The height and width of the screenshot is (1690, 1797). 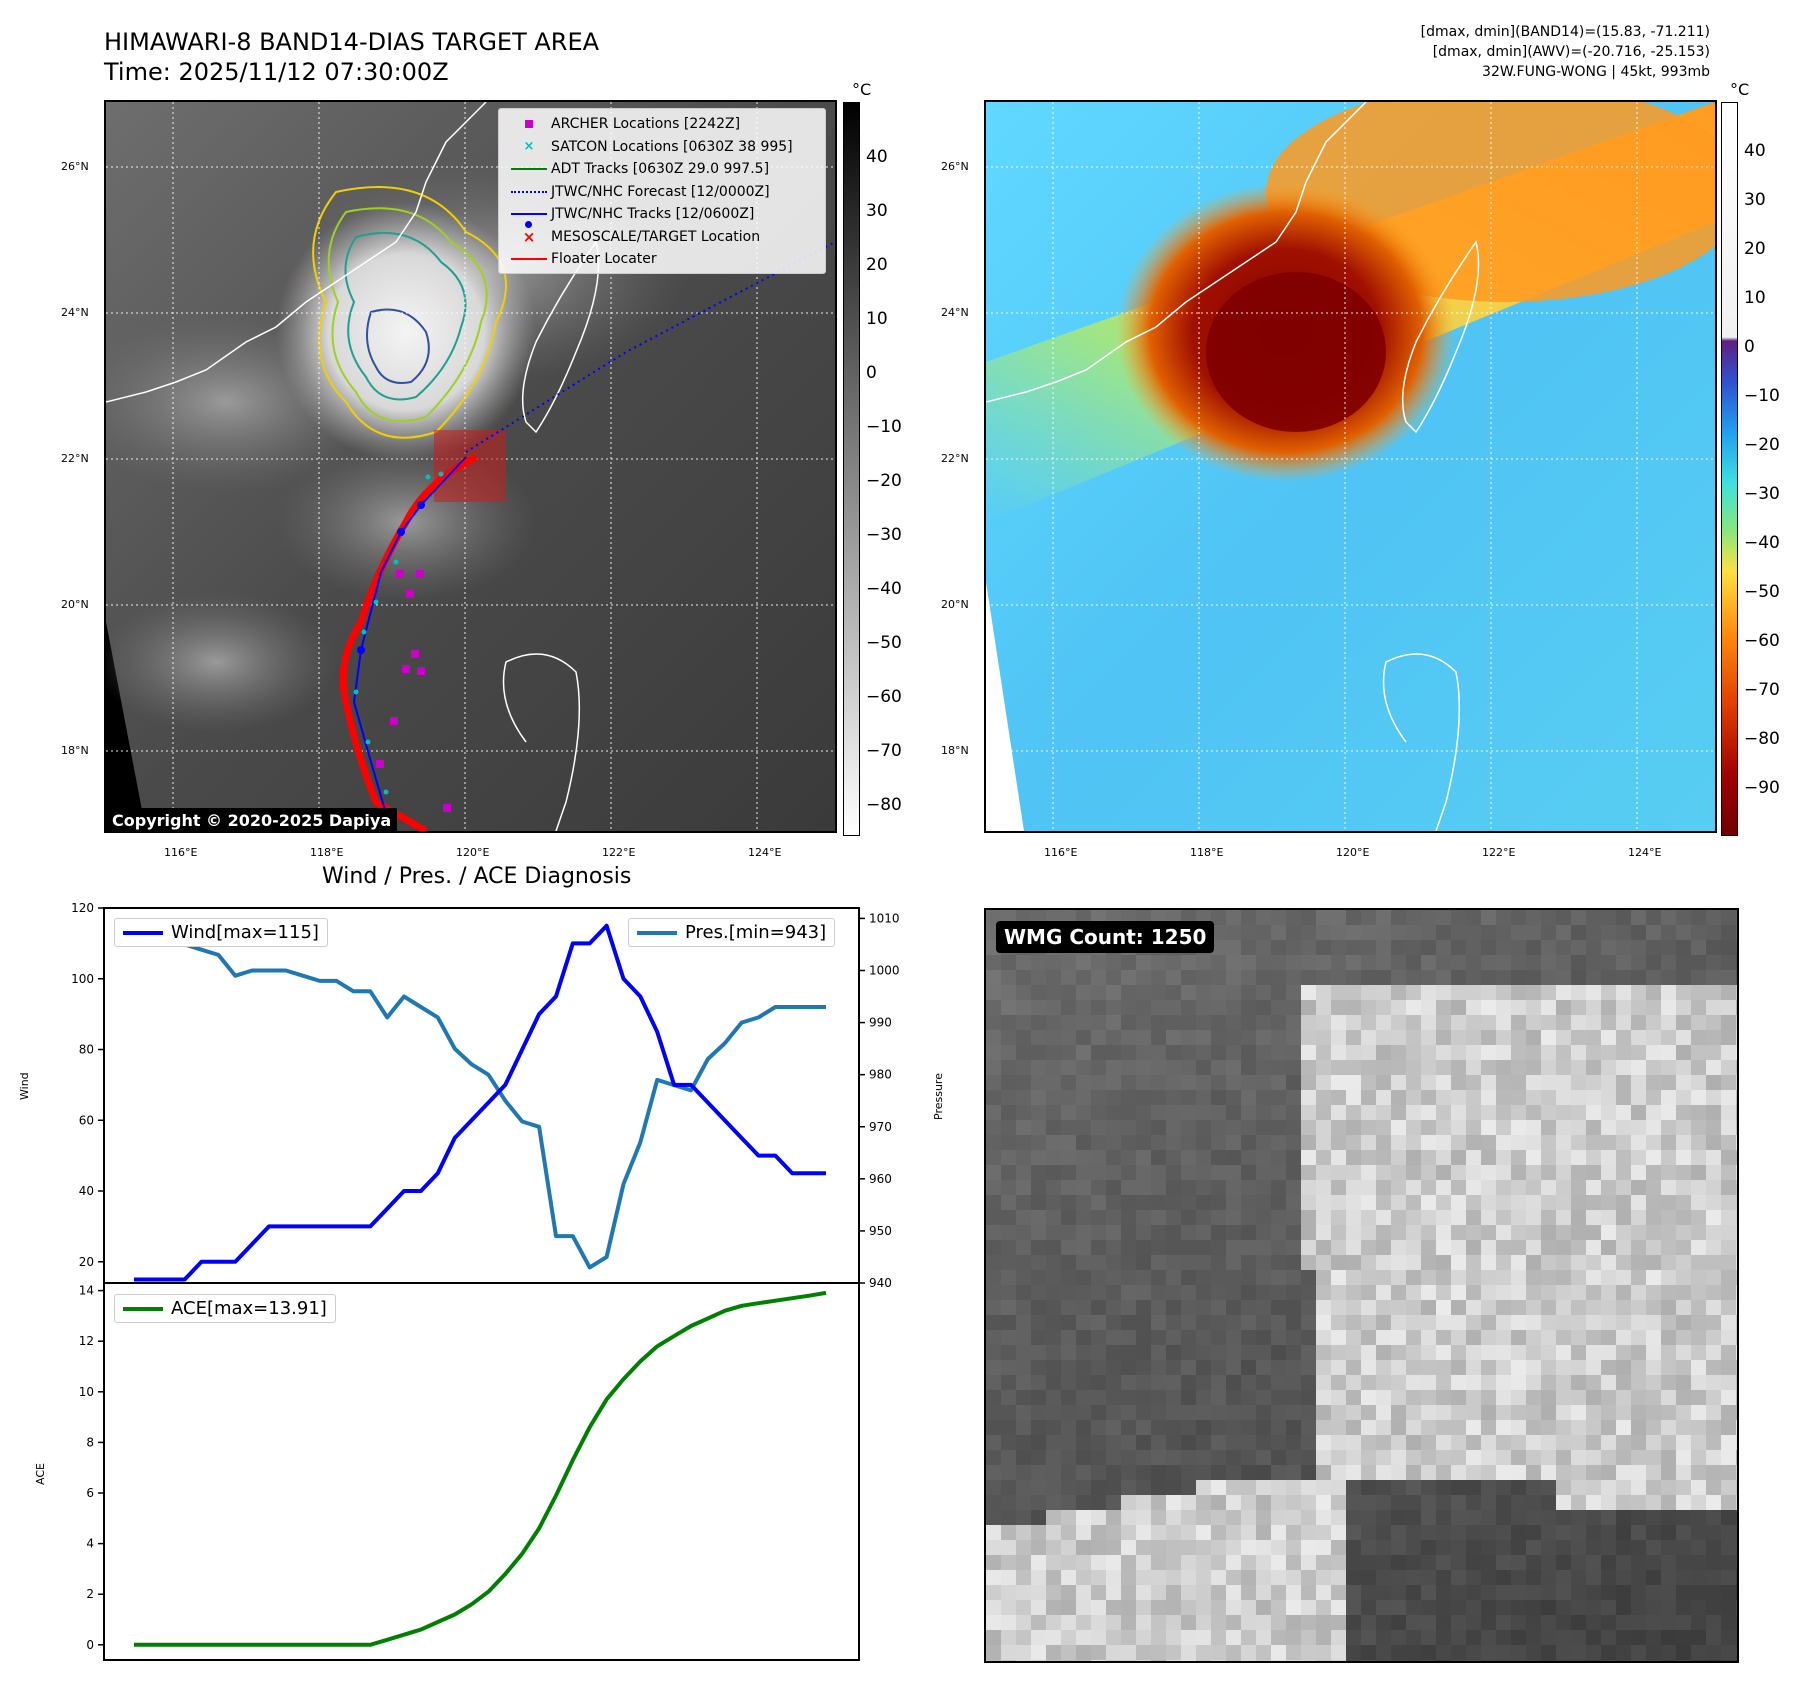 I want to click on cbar-tick: −80, so click(x=1762, y=739).